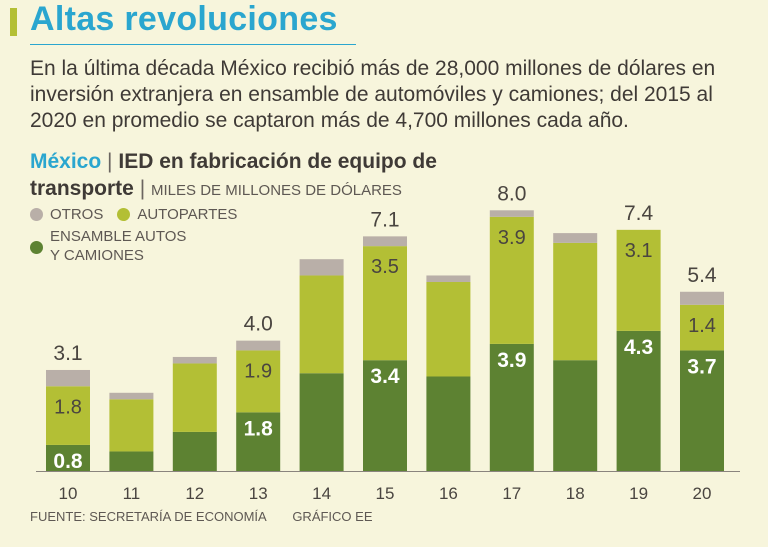 This screenshot has width=768, height=547. What do you see at coordinates (13, 22) in the screenshot?
I see `title-accent-bar` at bounding box center [13, 22].